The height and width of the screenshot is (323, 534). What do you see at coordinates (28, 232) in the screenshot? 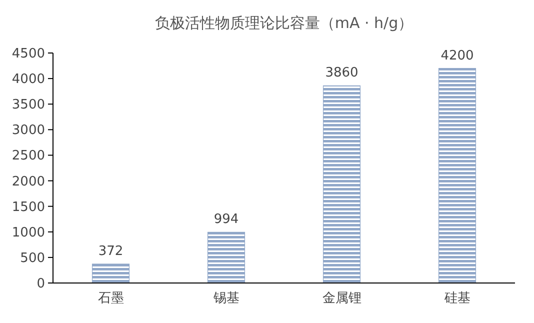
I see `y-tick-label: 1000` at bounding box center [28, 232].